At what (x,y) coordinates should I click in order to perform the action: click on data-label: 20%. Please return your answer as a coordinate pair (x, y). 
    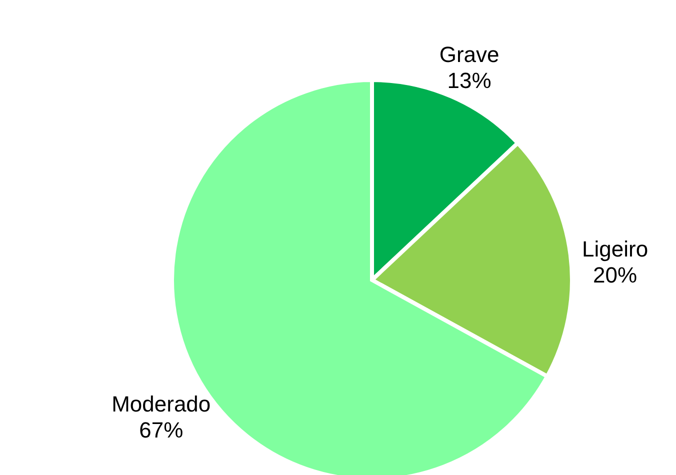
    Looking at the image, I should click on (615, 275).